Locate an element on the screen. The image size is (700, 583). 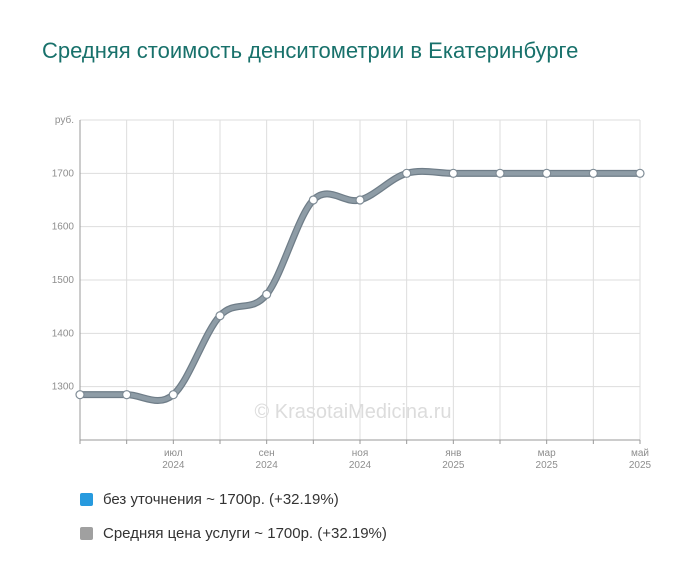
x-tick-label-month: июл is located at coordinates (173, 453).